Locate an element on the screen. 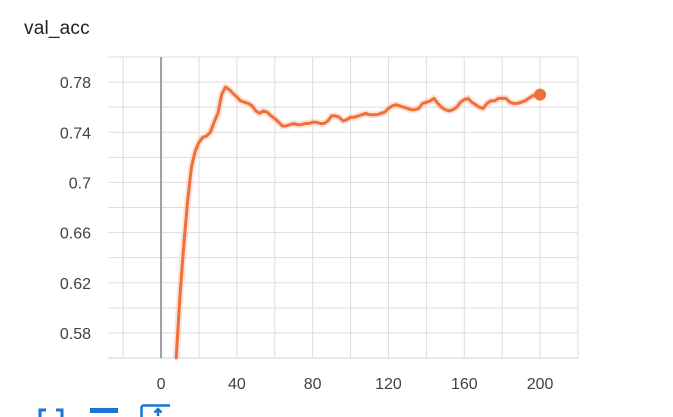 This screenshot has width=673, height=417. download-icon is located at coordinates (155, 410).